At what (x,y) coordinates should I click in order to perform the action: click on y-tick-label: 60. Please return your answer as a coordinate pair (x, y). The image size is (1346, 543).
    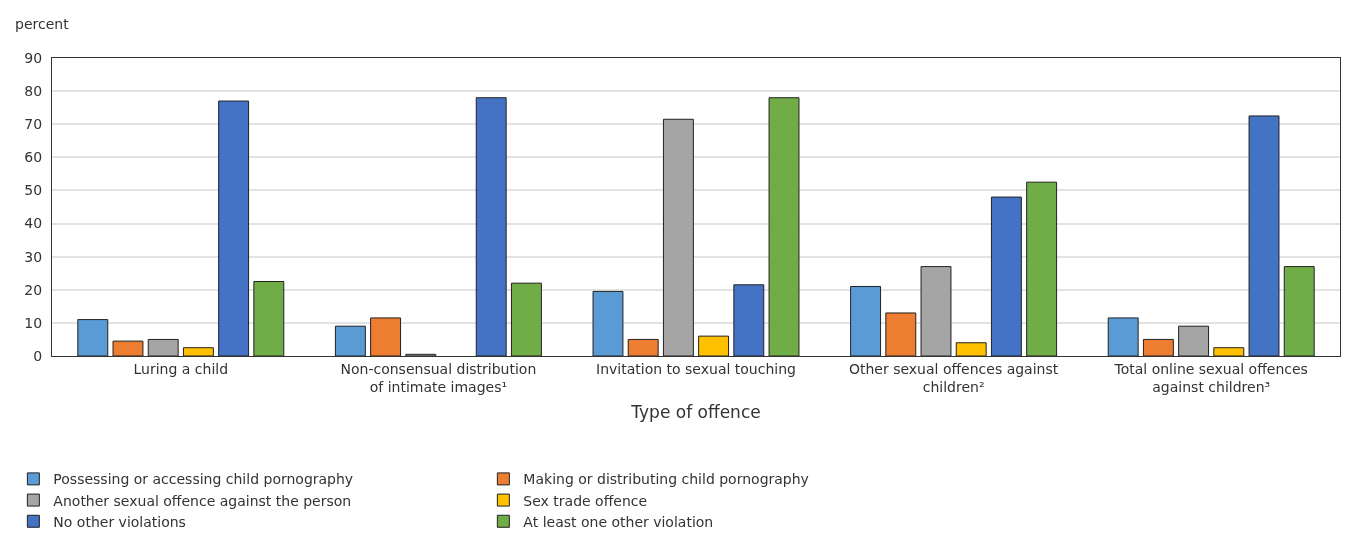
    Looking at the image, I should click on (33, 157).